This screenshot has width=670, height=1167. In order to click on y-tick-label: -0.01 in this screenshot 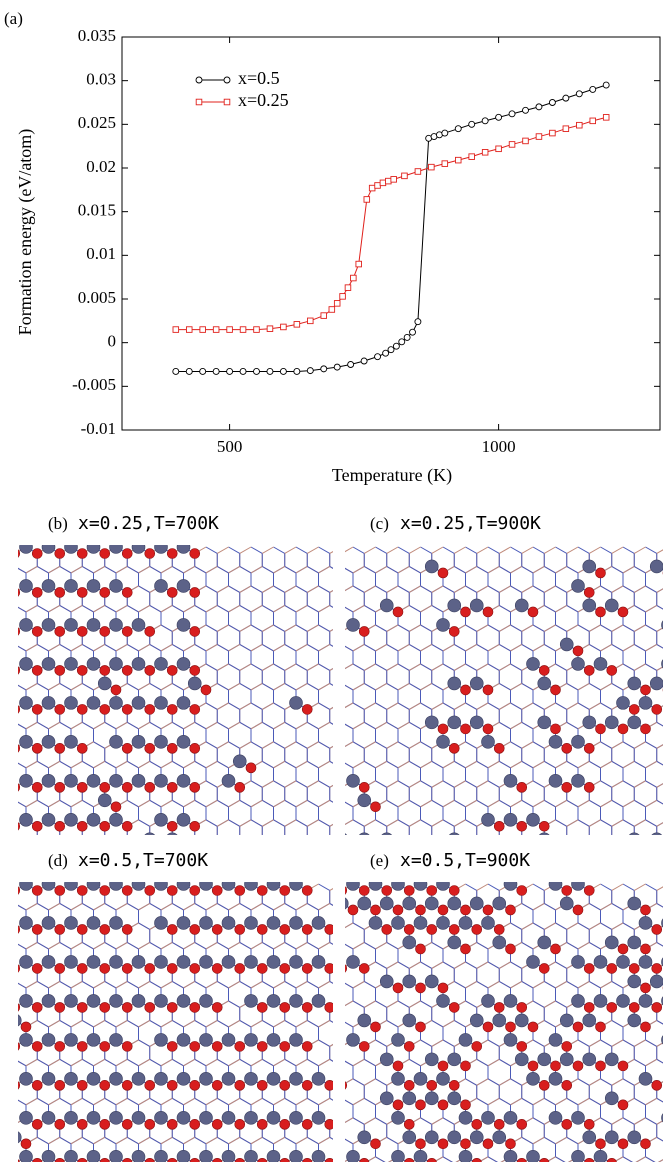, I will do `click(98, 428)`.